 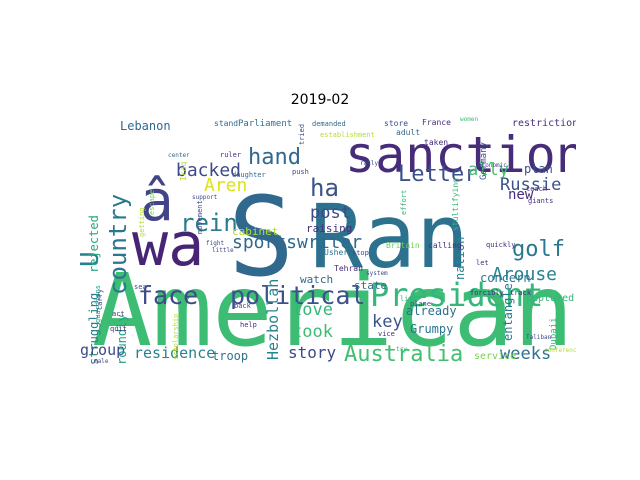 I want to click on word-back: back, so click(x=243, y=306).